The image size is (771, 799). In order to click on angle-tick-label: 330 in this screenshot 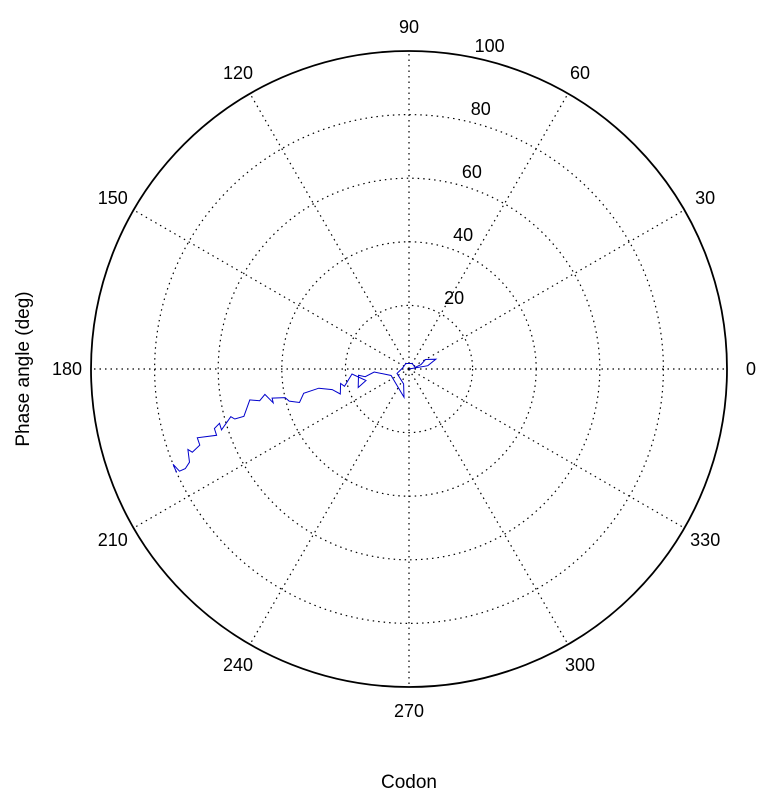, I will do `click(705, 540)`.